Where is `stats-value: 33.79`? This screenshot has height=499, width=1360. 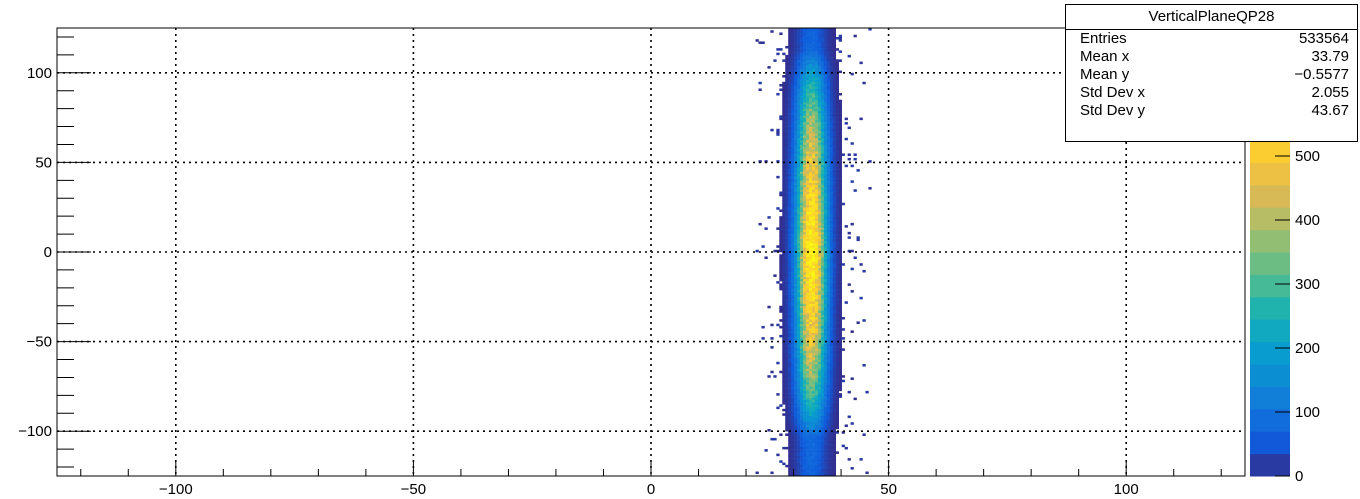
stats-value: 33.79 is located at coordinates (1330, 56).